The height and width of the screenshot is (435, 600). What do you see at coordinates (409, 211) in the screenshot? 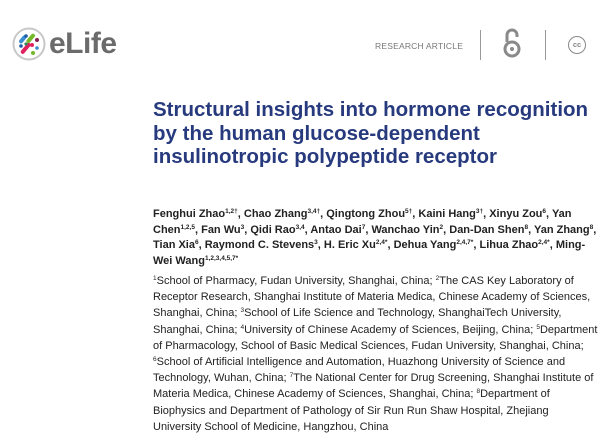
I see `author-affiliation-marker: 5†` at bounding box center [409, 211].